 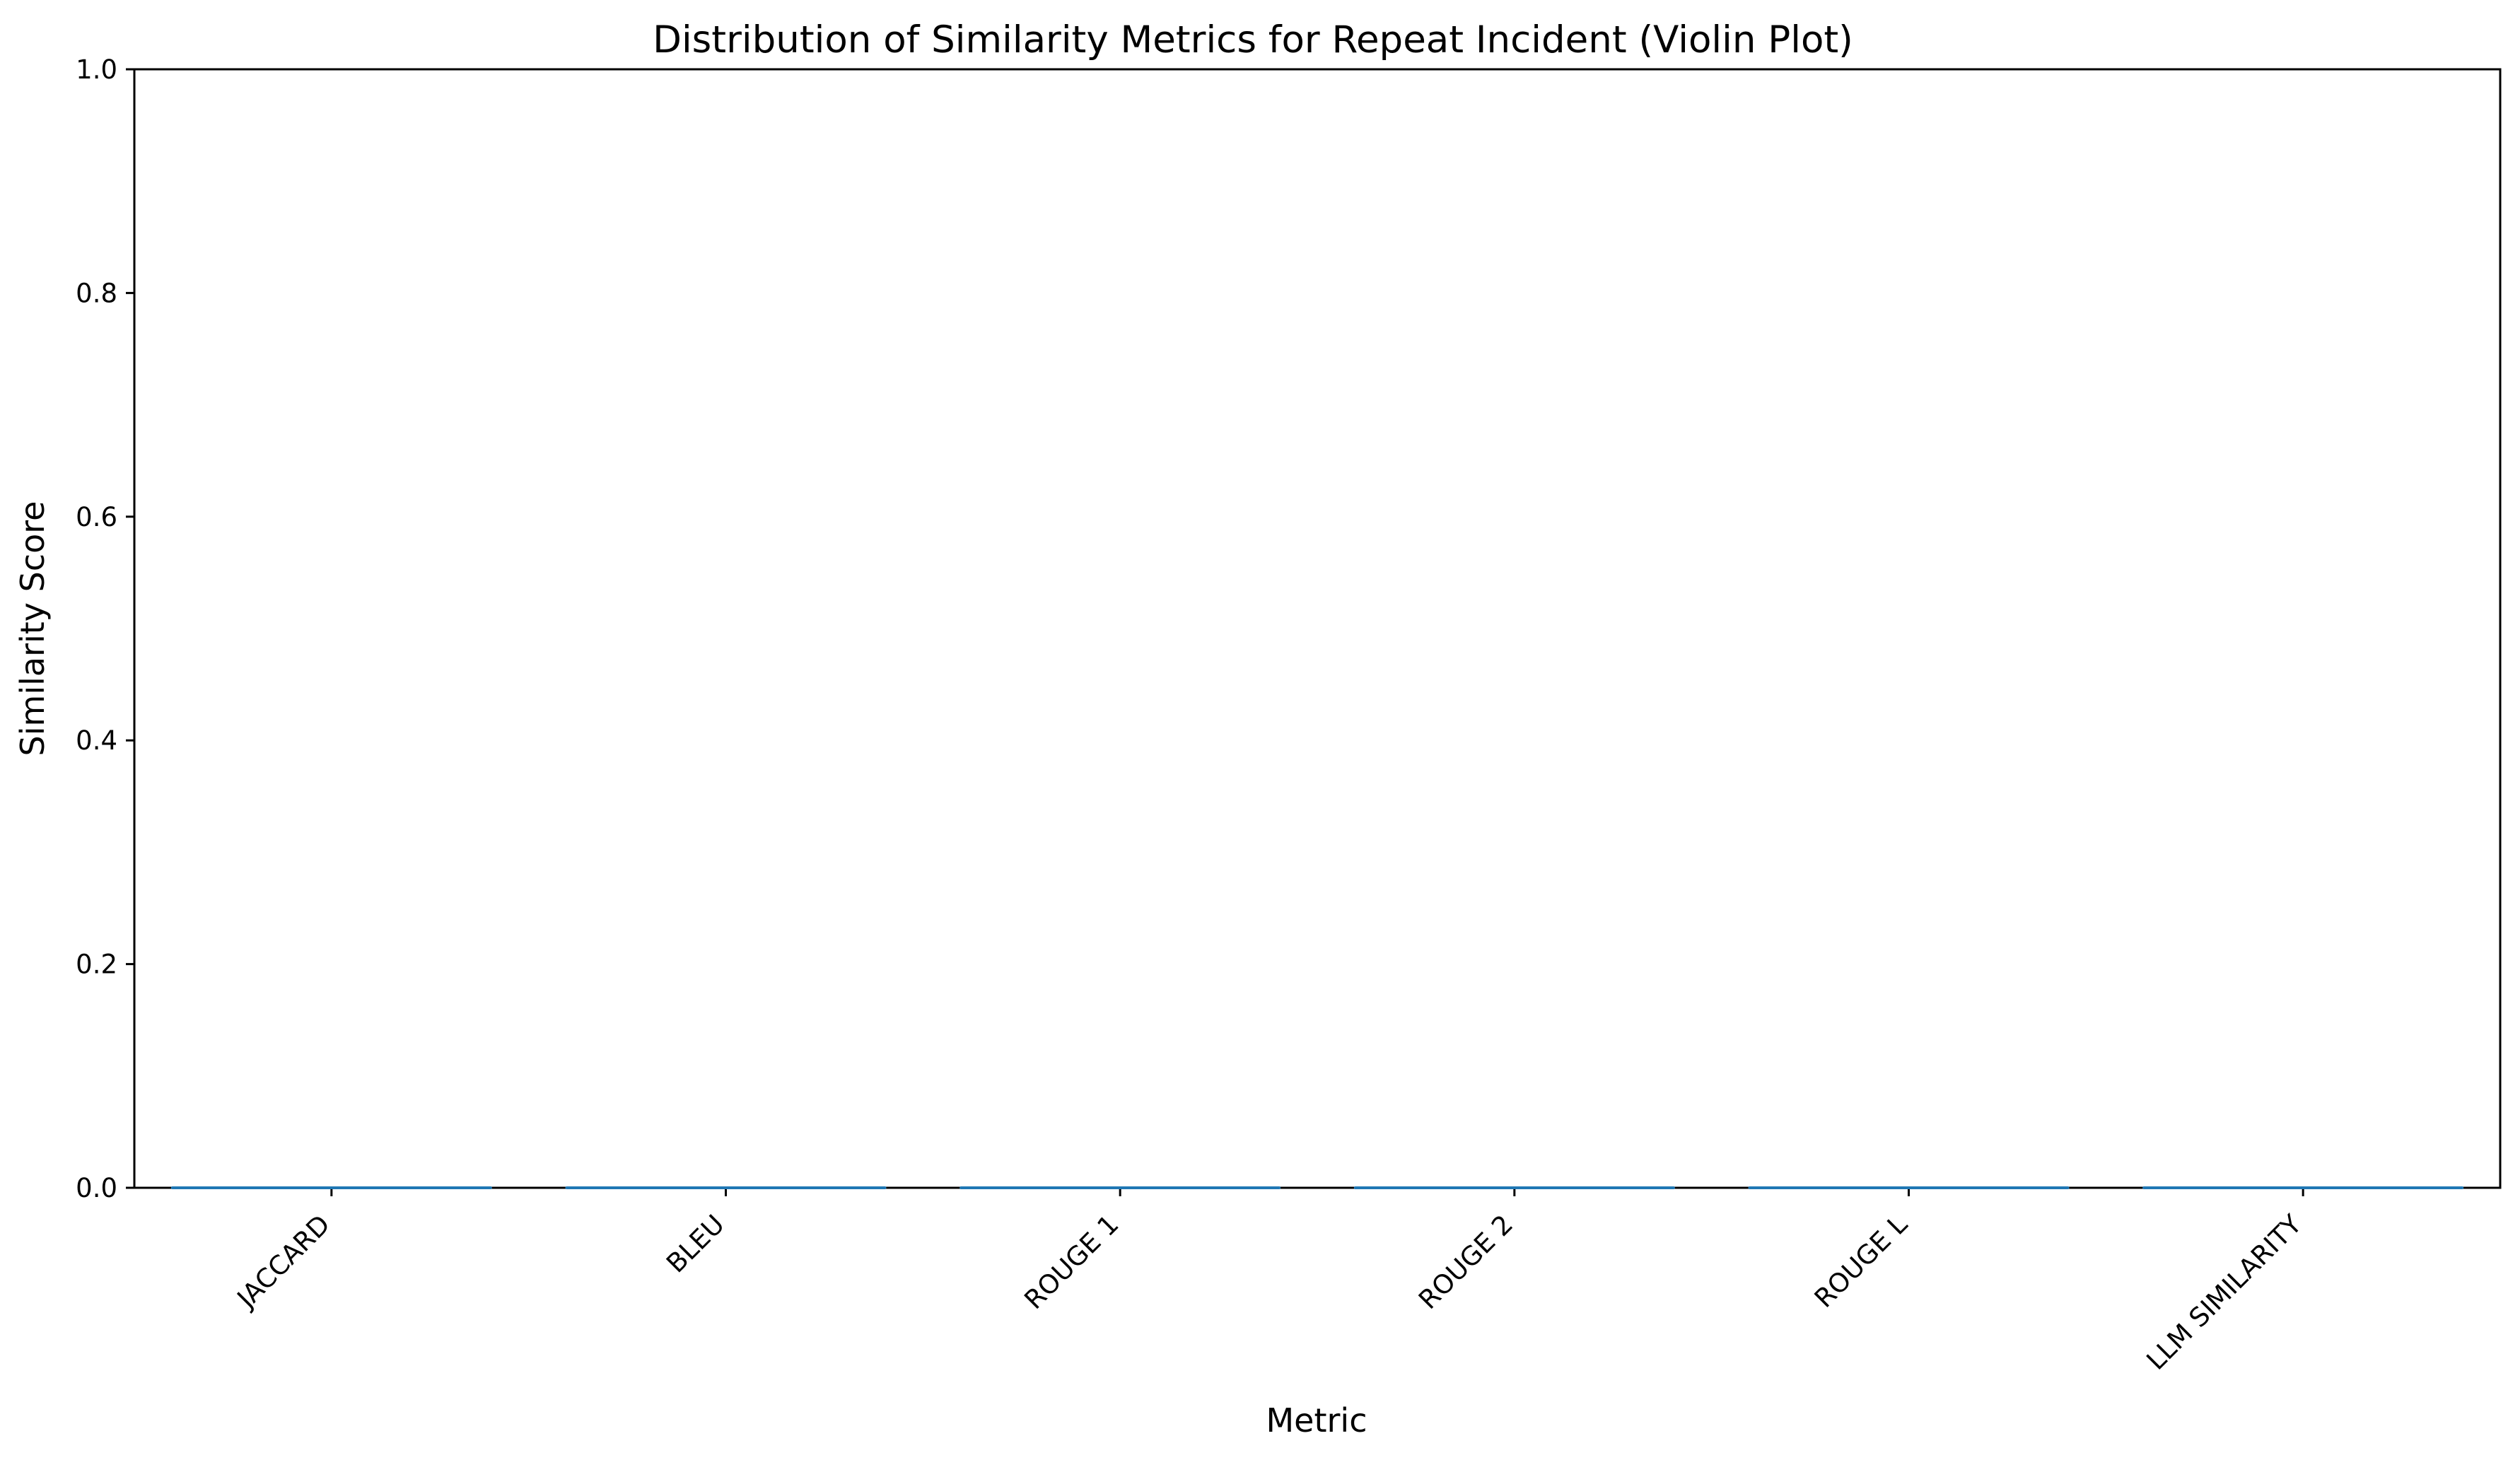 What do you see at coordinates (695, 1244) in the screenshot?
I see `x-tick-label: BLEU` at bounding box center [695, 1244].